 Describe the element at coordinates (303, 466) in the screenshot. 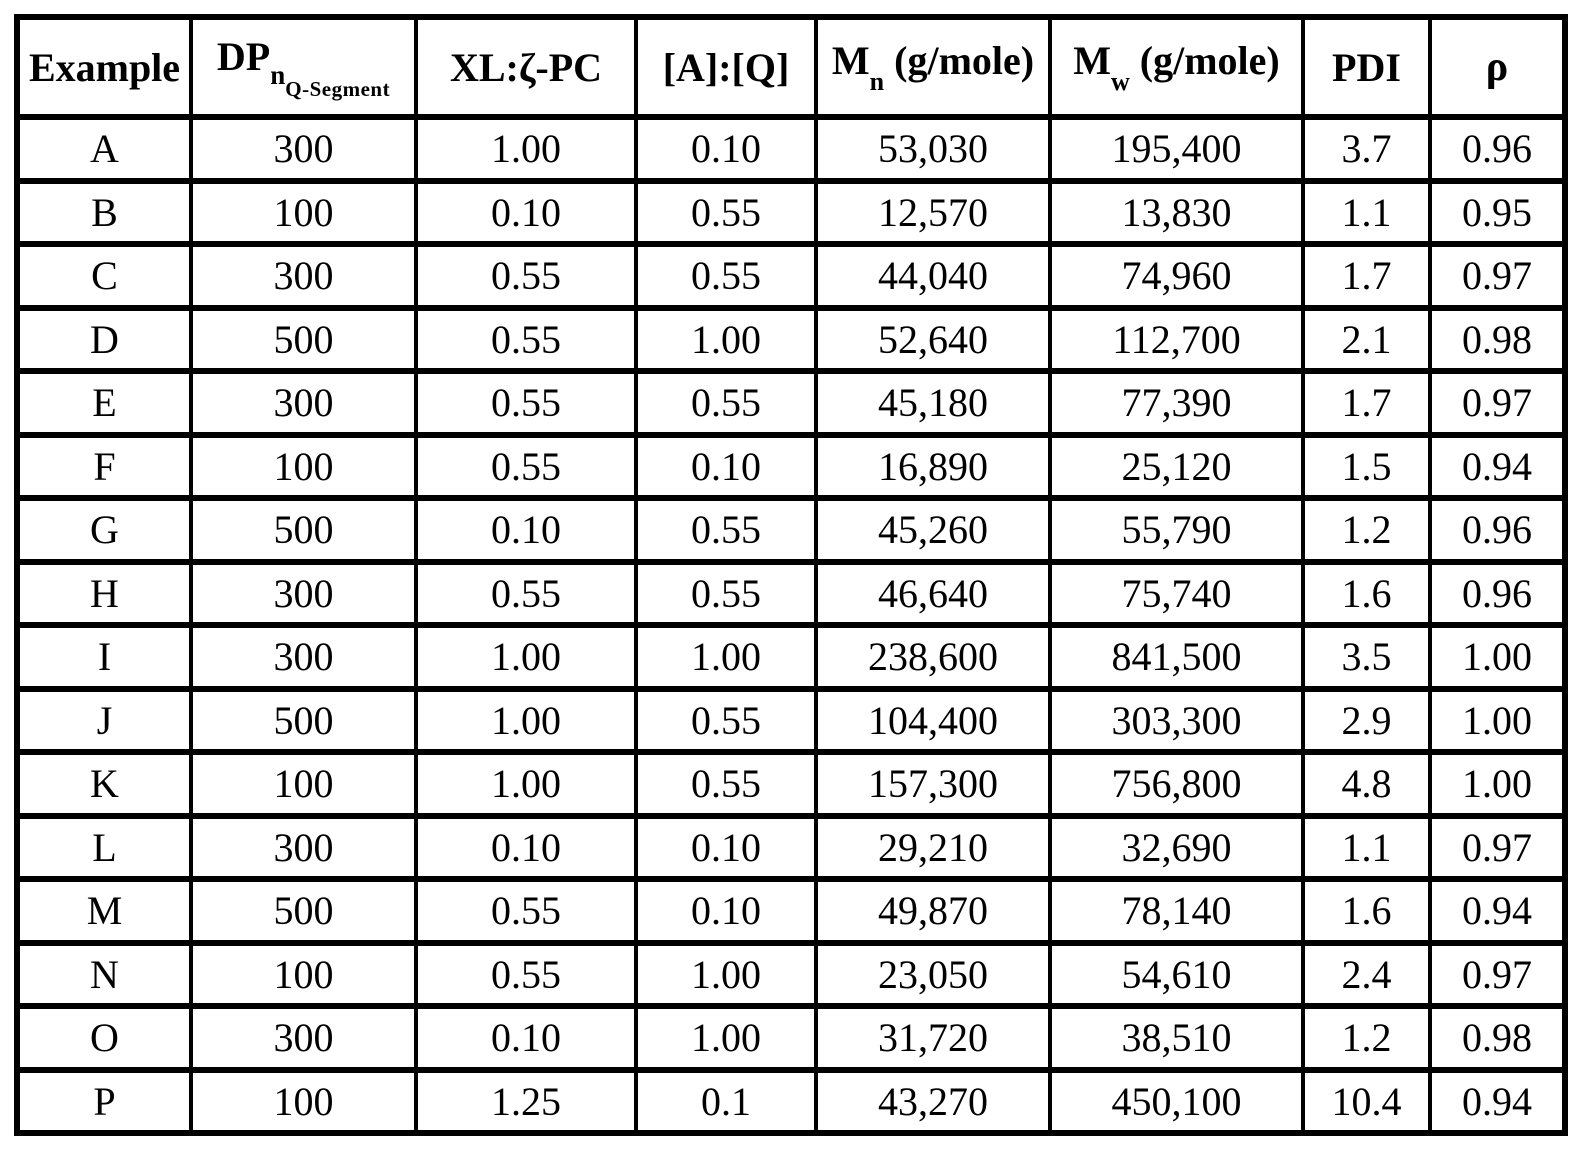

I see `cell-f-dp: 100` at that location.